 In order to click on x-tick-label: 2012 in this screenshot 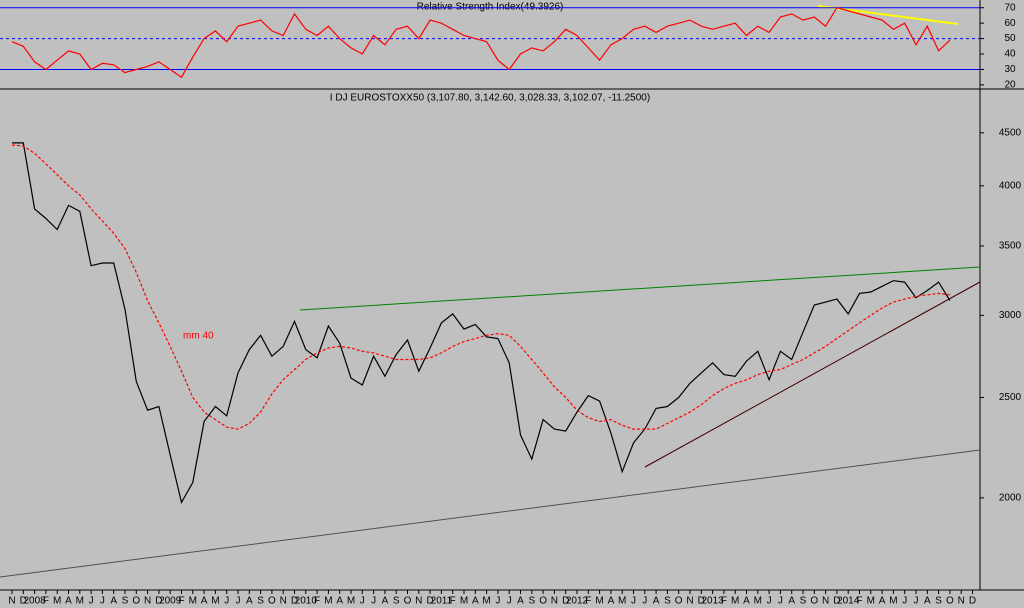, I will do `click(577, 601)`.